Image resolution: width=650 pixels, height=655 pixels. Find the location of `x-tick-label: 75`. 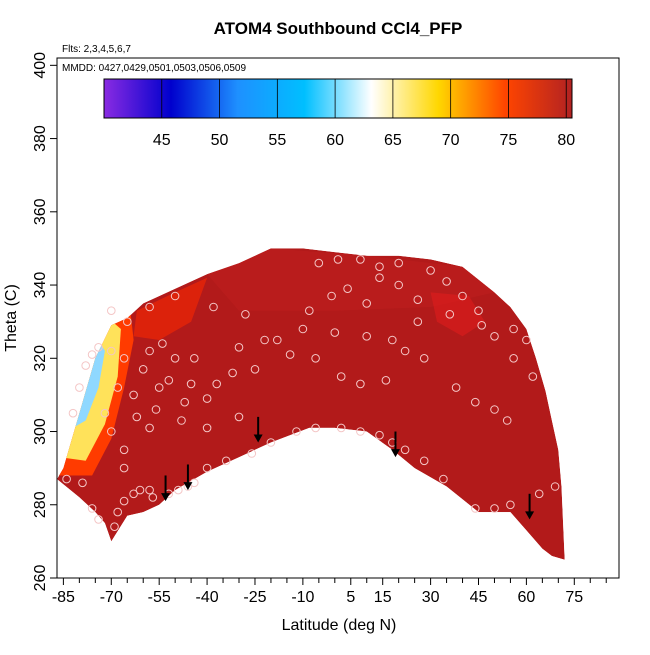

x-tick-label: 75 is located at coordinates (574, 597).